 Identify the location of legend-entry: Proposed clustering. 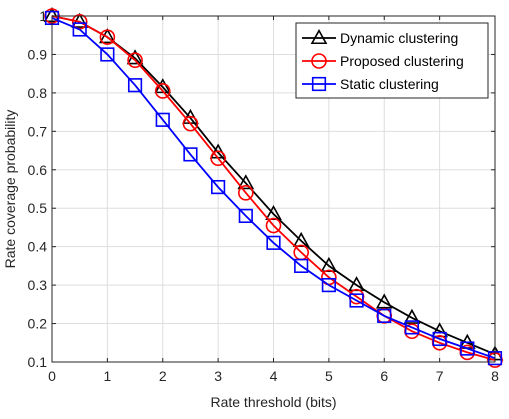
(383, 61).